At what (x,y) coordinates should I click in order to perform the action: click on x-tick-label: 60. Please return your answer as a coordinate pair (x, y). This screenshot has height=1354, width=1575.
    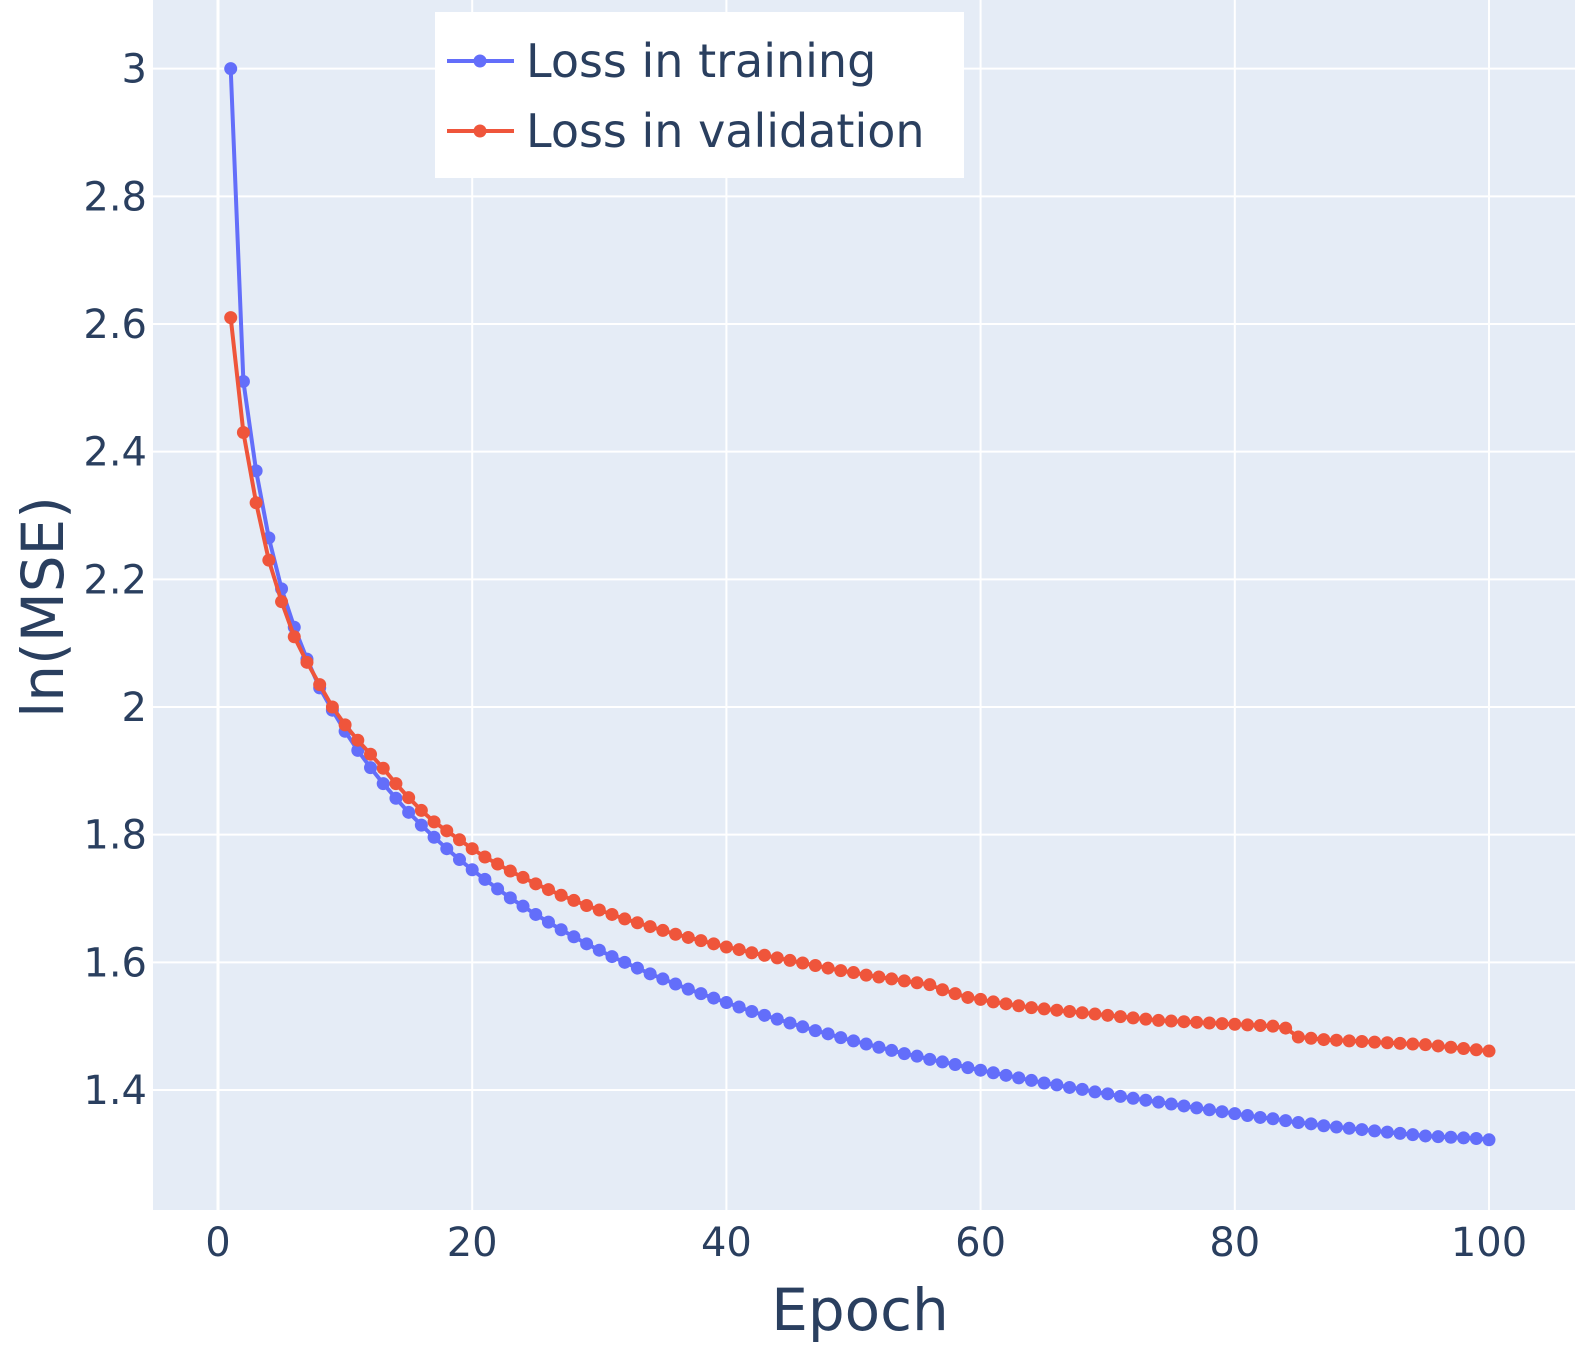
    Looking at the image, I should click on (980, 1243).